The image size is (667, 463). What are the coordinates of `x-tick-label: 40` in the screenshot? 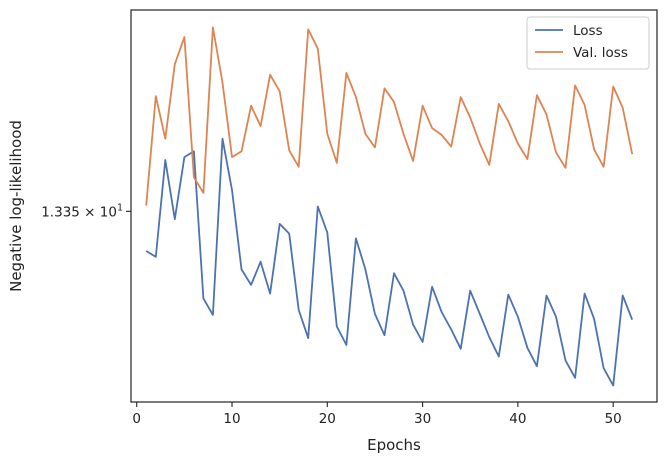 It's located at (517, 419).